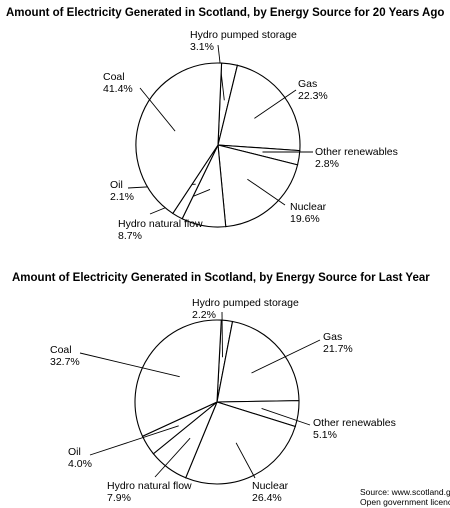 This screenshot has height=508, width=450. Describe the element at coordinates (325, 435) in the screenshot. I see `slice-value-other-renewables: 5.1%` at that location.